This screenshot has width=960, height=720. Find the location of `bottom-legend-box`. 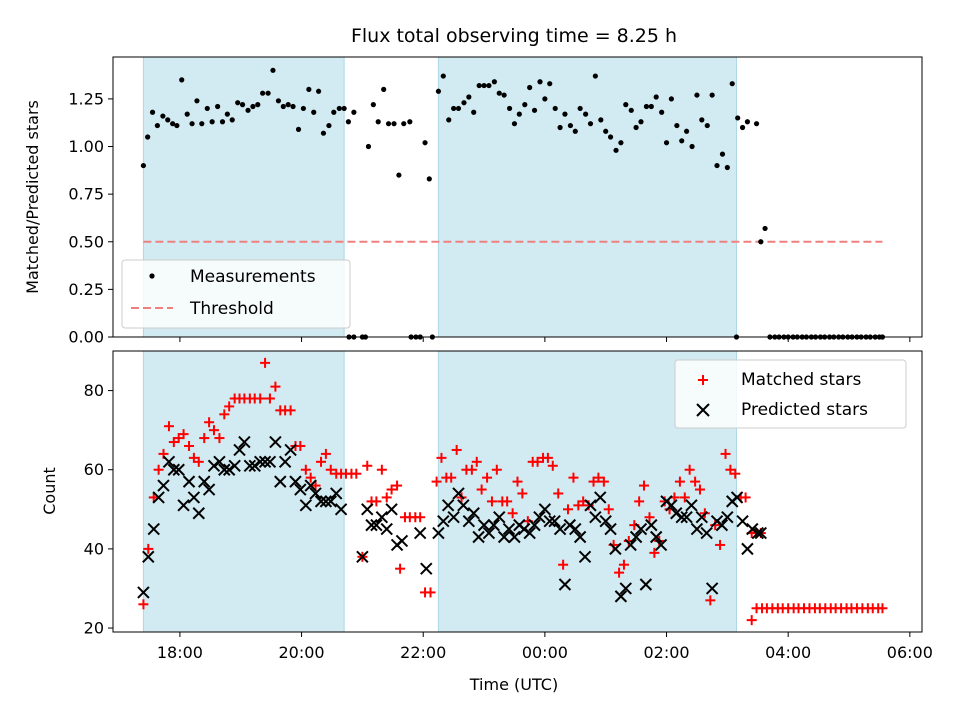

bottom-legend-box is located at coordinates (790, 394).